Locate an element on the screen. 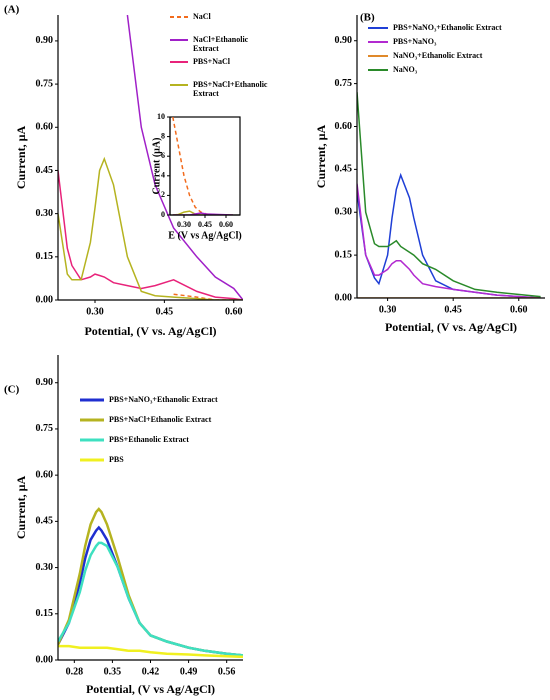  y-tick-label: 0 is located at coordinates (163, 214).